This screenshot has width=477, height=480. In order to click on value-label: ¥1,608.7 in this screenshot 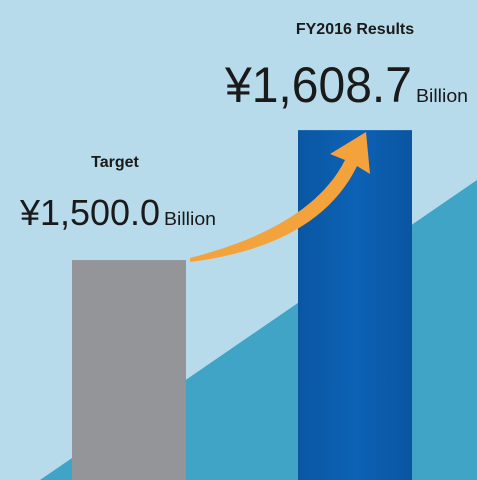, I will do `click(318, 85)`.